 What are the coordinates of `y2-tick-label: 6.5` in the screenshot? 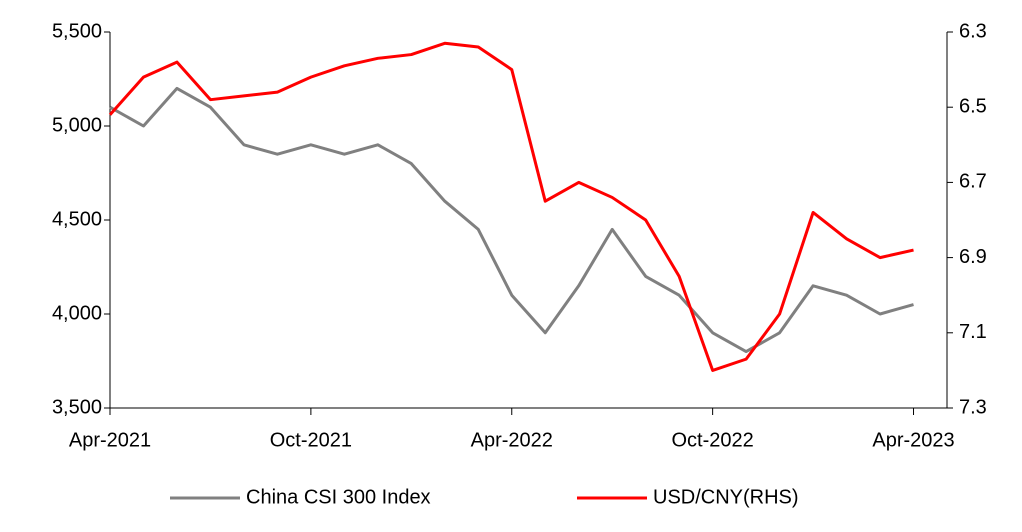 It's located at (973, 106).